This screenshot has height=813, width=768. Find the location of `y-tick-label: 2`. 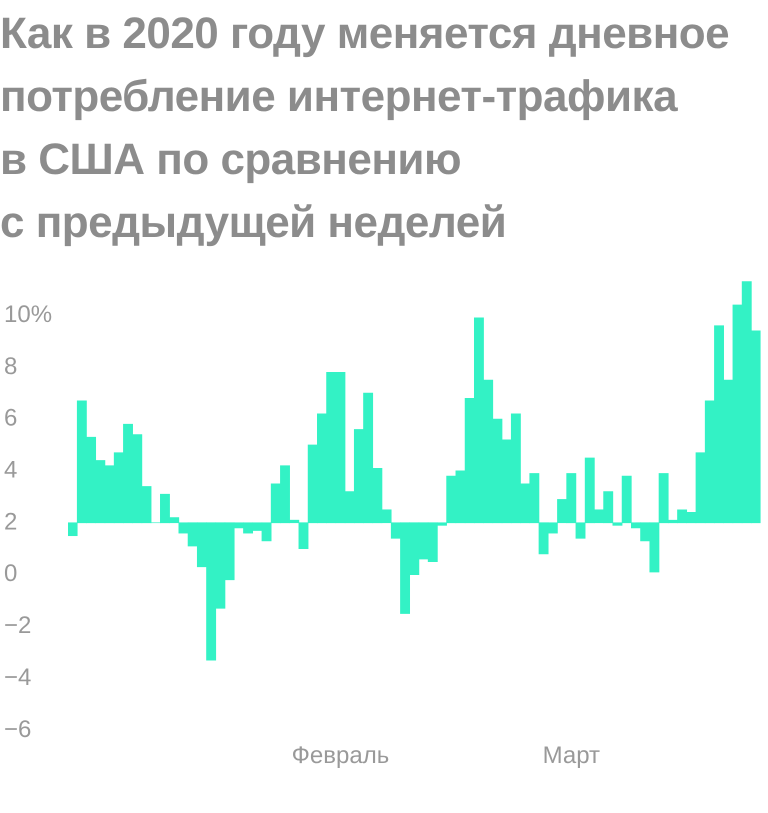

y-tick-label: 2 is located at coordinates (11, 522).